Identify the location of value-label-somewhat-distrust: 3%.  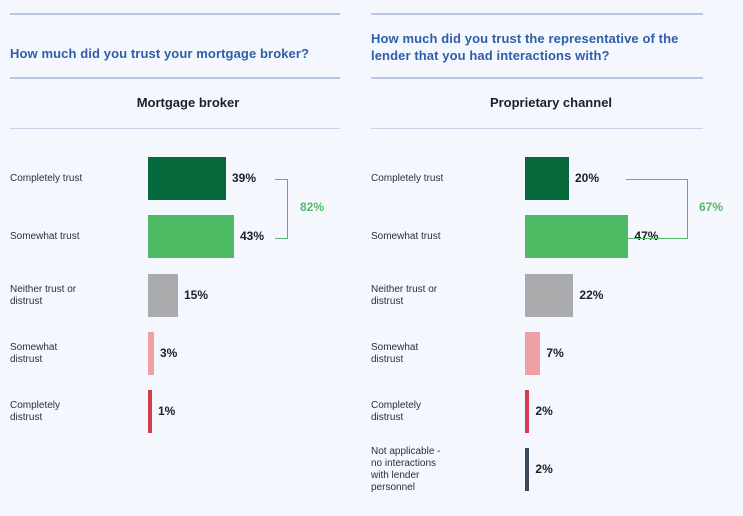
(169, 352).